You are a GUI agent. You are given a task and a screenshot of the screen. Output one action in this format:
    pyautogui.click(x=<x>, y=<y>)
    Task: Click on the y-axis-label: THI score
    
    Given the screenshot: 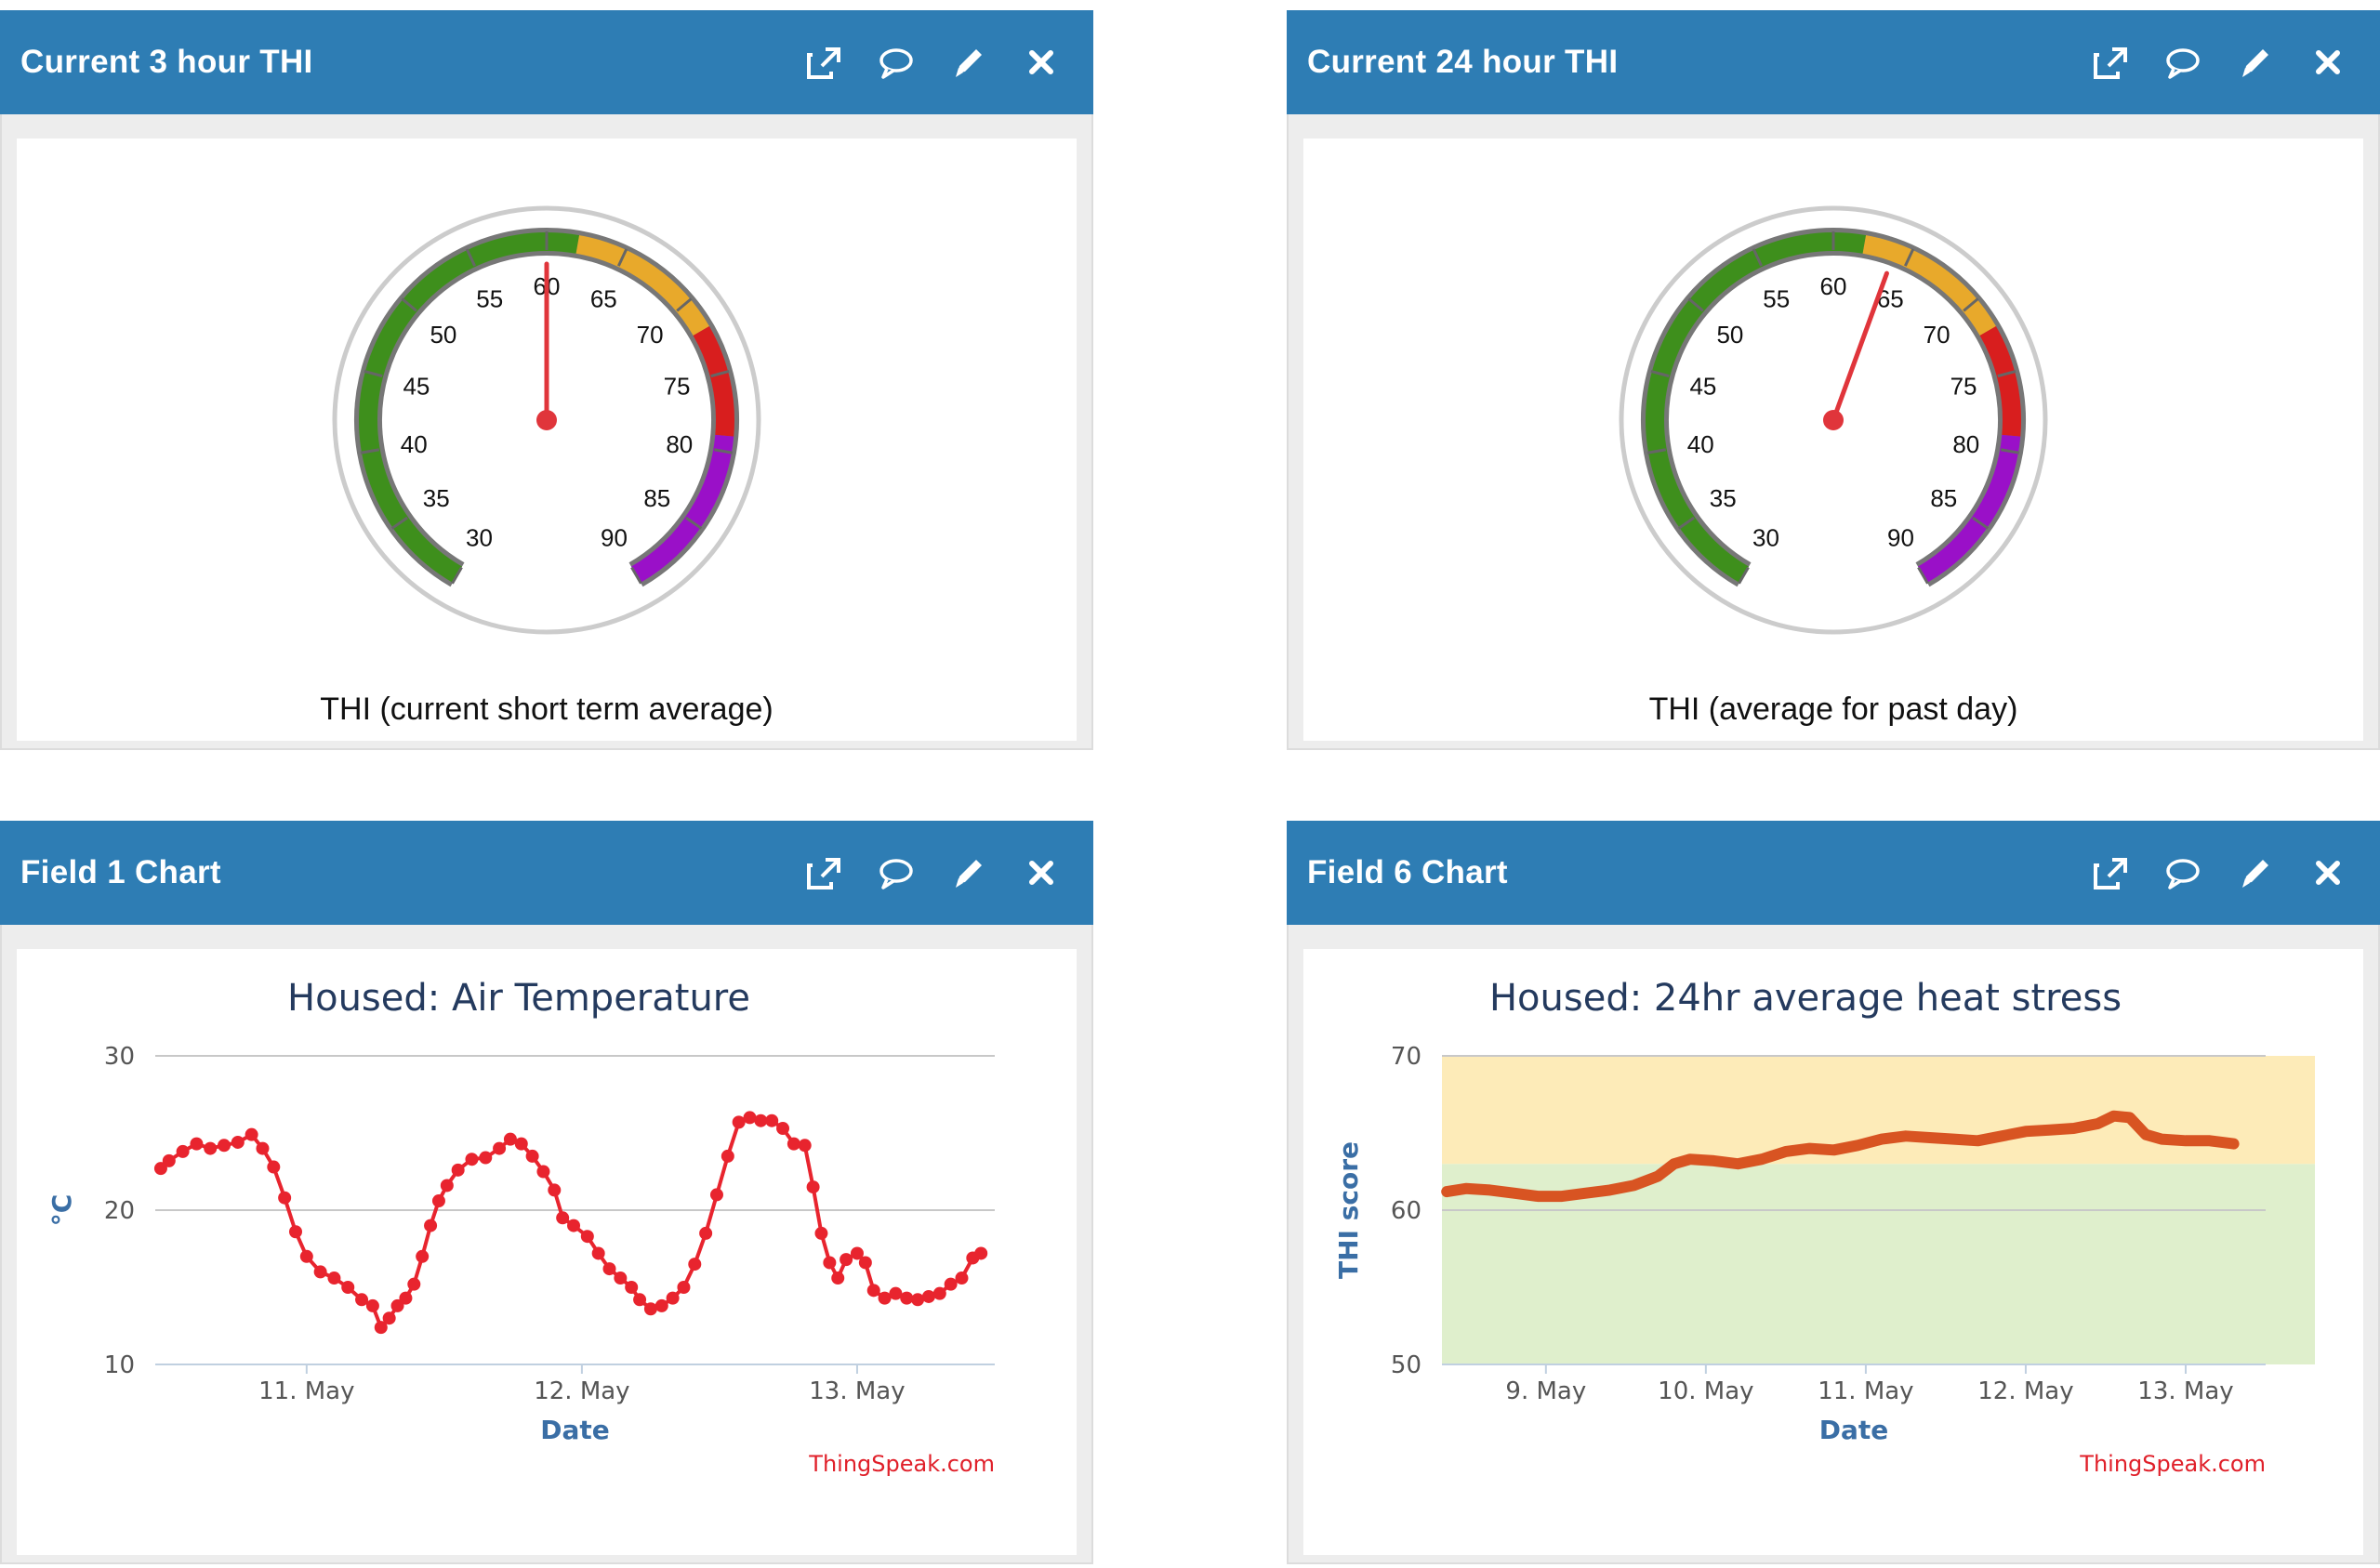 What is the action you would take?
    pyautogui.click(x=1348, y=1210)
    